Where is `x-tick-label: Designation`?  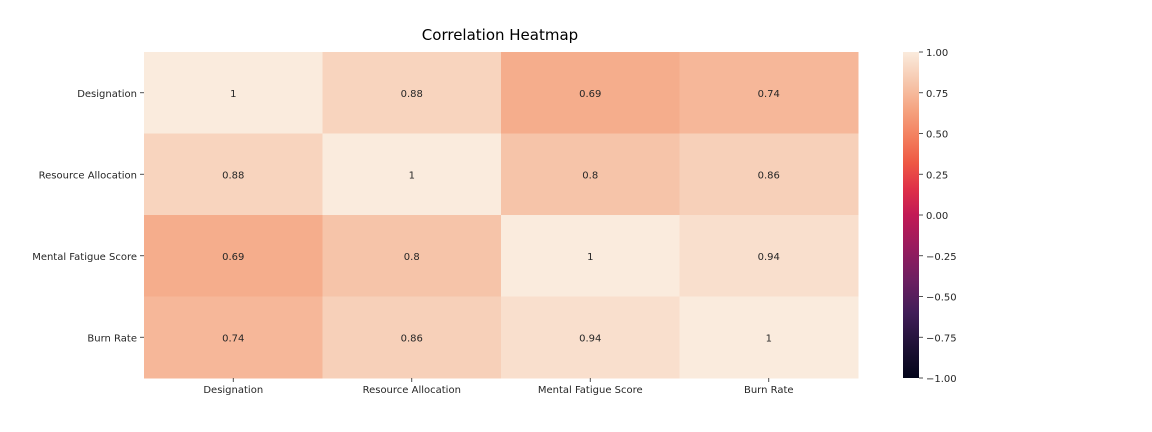
x-tick-label: Designation is located at coordinates (233, 390).